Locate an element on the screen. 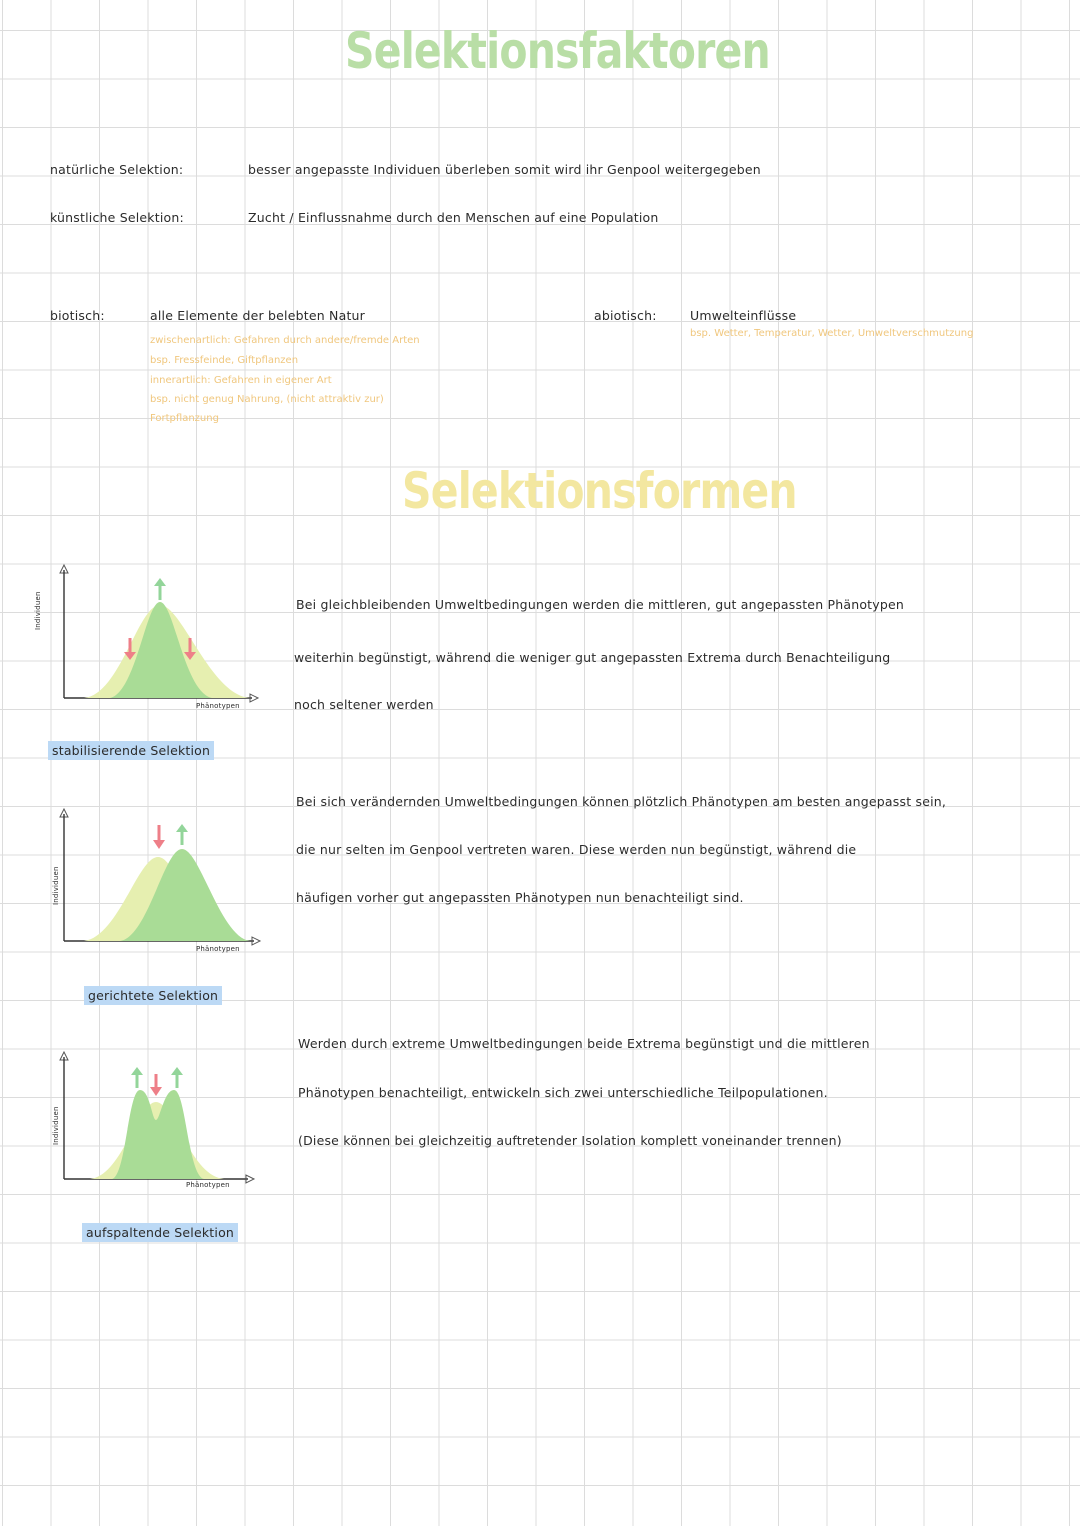 The height and width of the screenshot is (1526, 1080). biotic-note-5: Fortpflanzung is located at coordinates (184, 418).